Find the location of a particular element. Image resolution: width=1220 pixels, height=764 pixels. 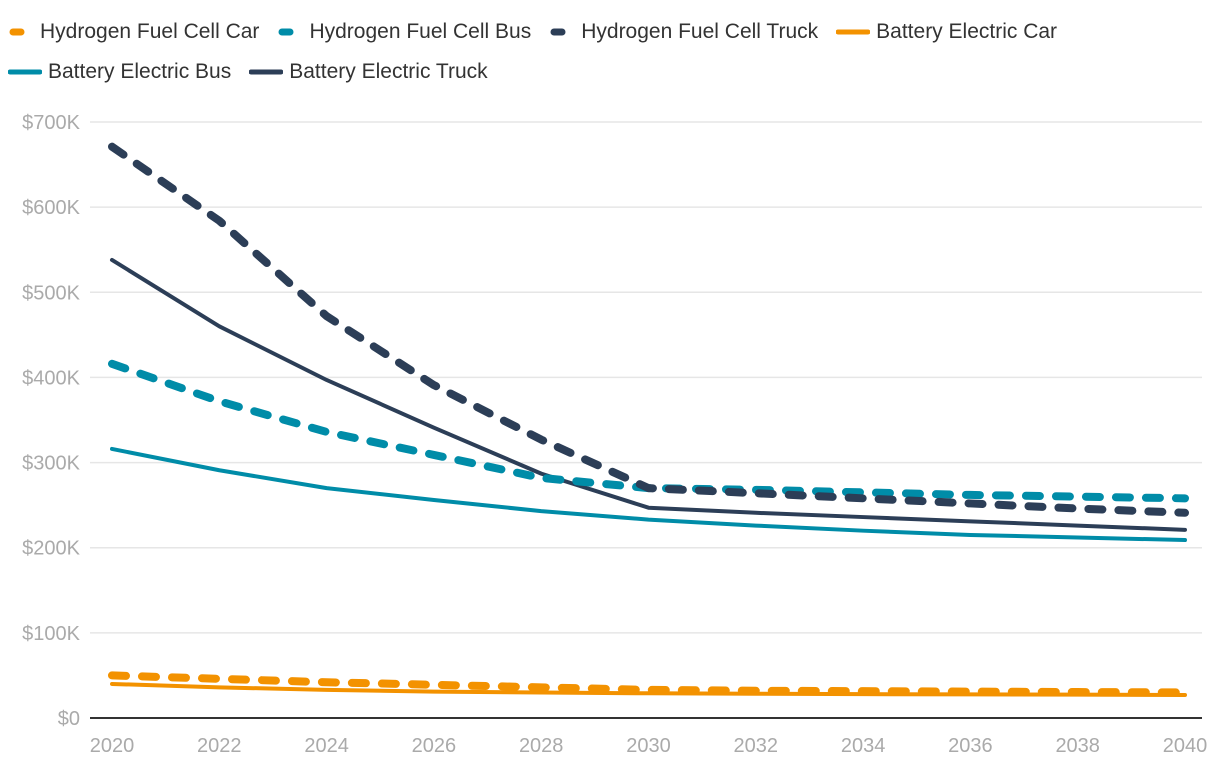

legend-label: Hydrogen Fuel Cell Car is located at coordinates (150, 31).